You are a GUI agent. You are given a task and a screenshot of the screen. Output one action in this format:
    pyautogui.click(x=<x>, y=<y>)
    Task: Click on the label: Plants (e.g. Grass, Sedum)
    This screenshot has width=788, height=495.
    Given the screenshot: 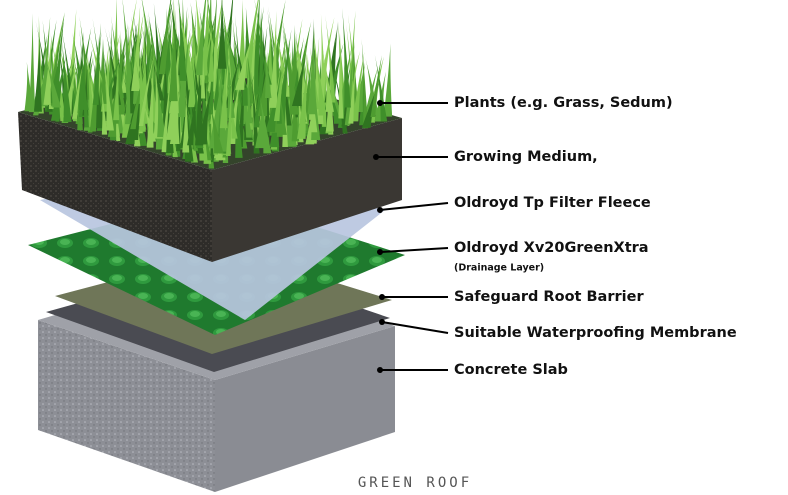 What is the action you would take?
    pyautogui.click(x=563, y=103)
    